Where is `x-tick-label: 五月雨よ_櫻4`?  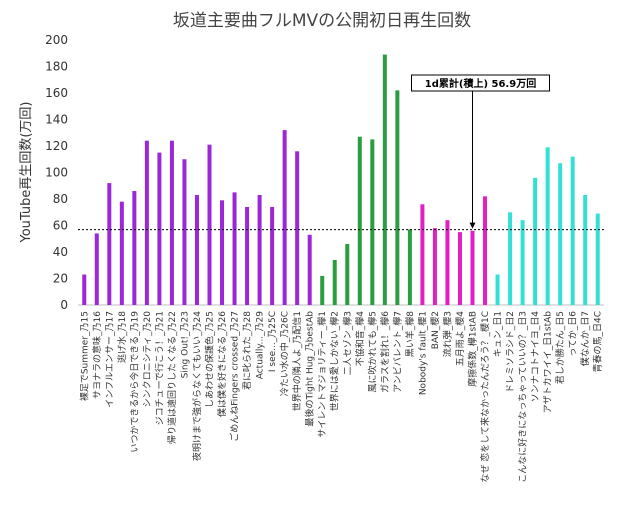 x-tick-label: 五月雨よ_櫻4 is located at coordinates (460, 339).